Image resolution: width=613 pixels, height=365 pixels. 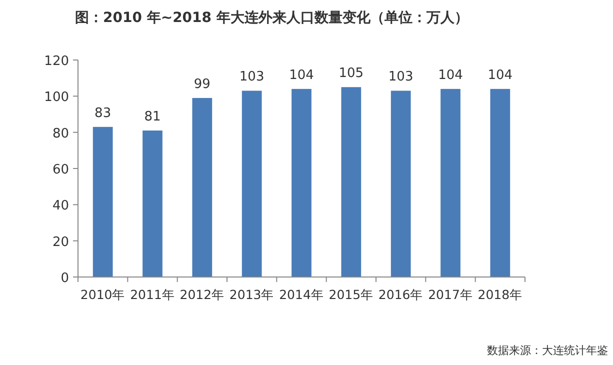 I want to click on x-tick-label: 2010年, so click(x=103, y=294).